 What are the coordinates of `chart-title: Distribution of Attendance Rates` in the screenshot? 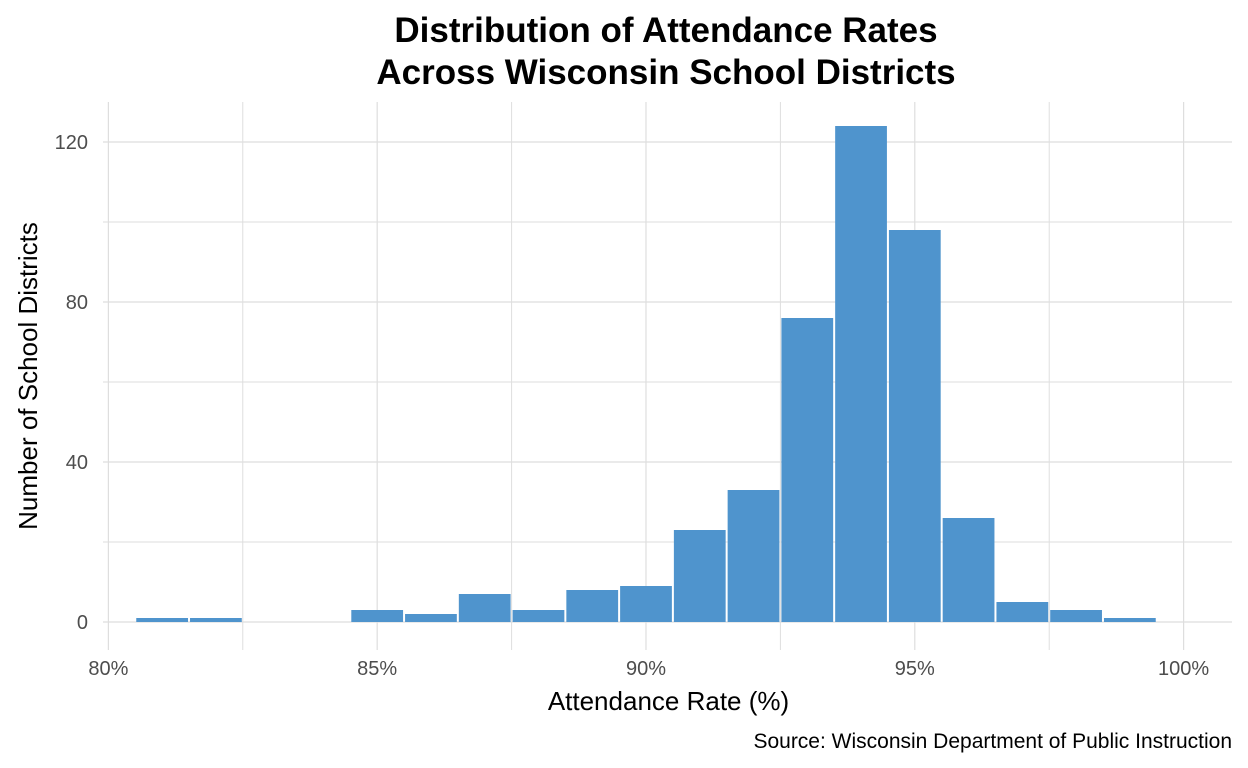 It's located at (666, 30).